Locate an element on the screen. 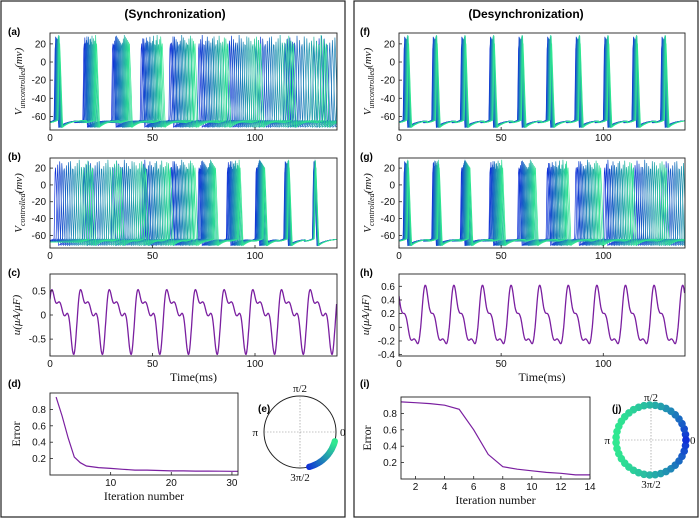 The width and height of the screenshot is (700, 519). axes-frame-b is located at coordinates (193, 203).